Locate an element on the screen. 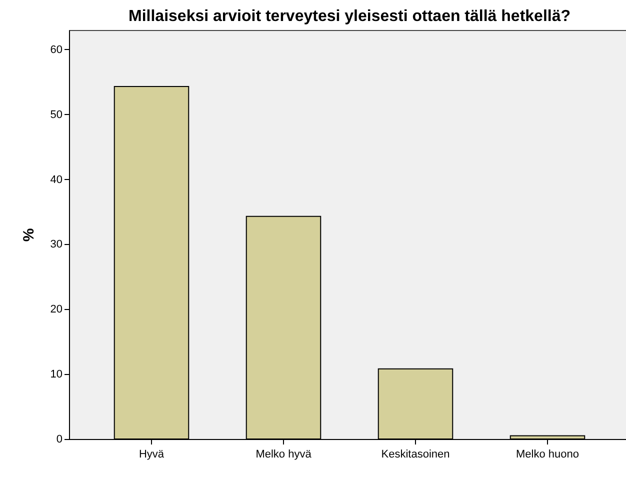  y-tick-label: 30 is located at coordinates (56, 244).